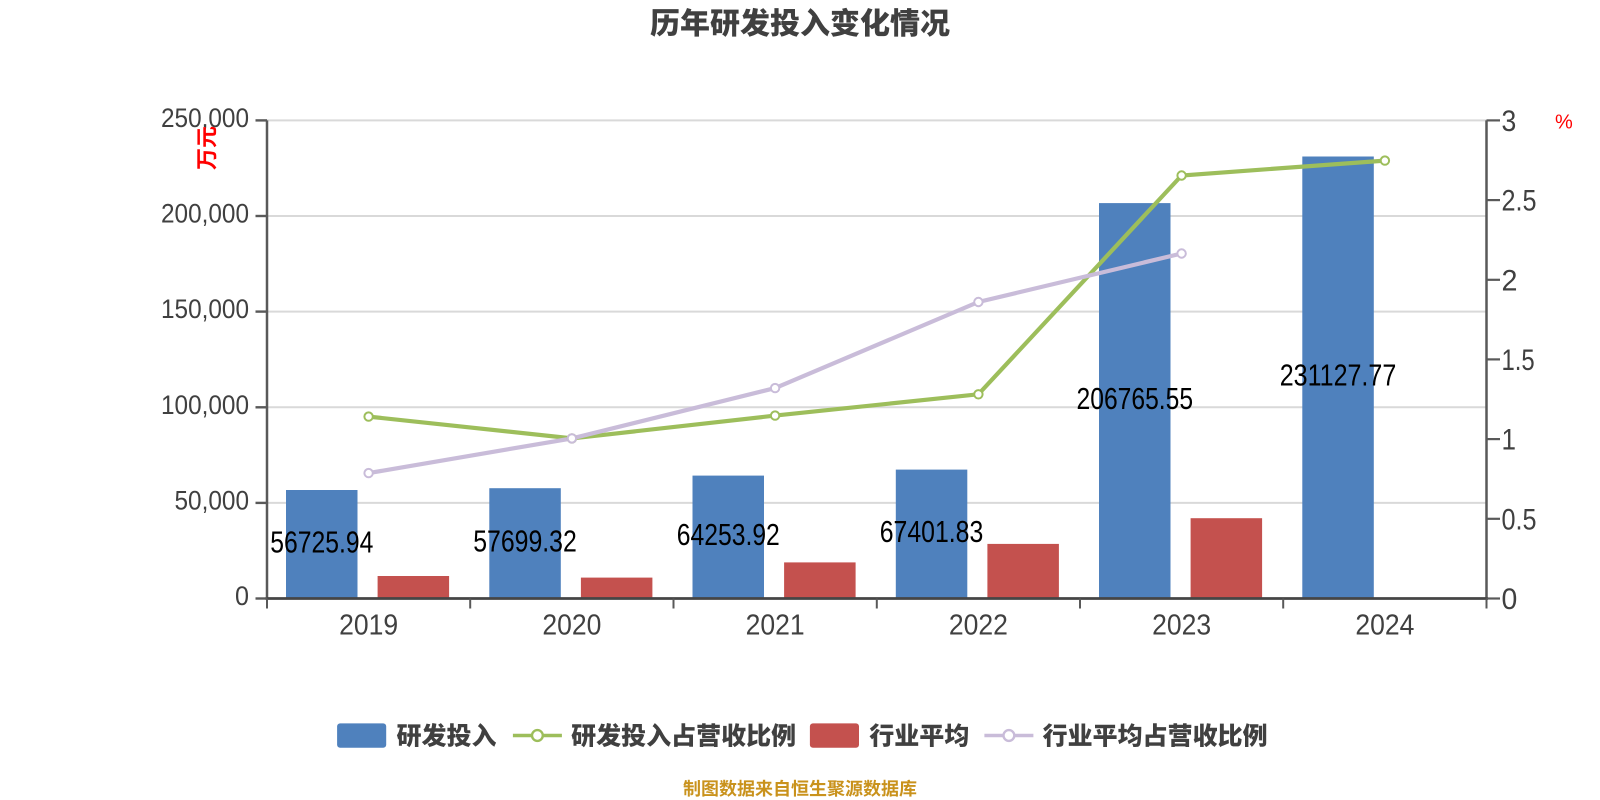 Image resolution: width=1600 pixels, height=800 pixels. Describe the element at coordinates (525, 541) in the screenshot. I see `svg-text: 57699.32` at that location.